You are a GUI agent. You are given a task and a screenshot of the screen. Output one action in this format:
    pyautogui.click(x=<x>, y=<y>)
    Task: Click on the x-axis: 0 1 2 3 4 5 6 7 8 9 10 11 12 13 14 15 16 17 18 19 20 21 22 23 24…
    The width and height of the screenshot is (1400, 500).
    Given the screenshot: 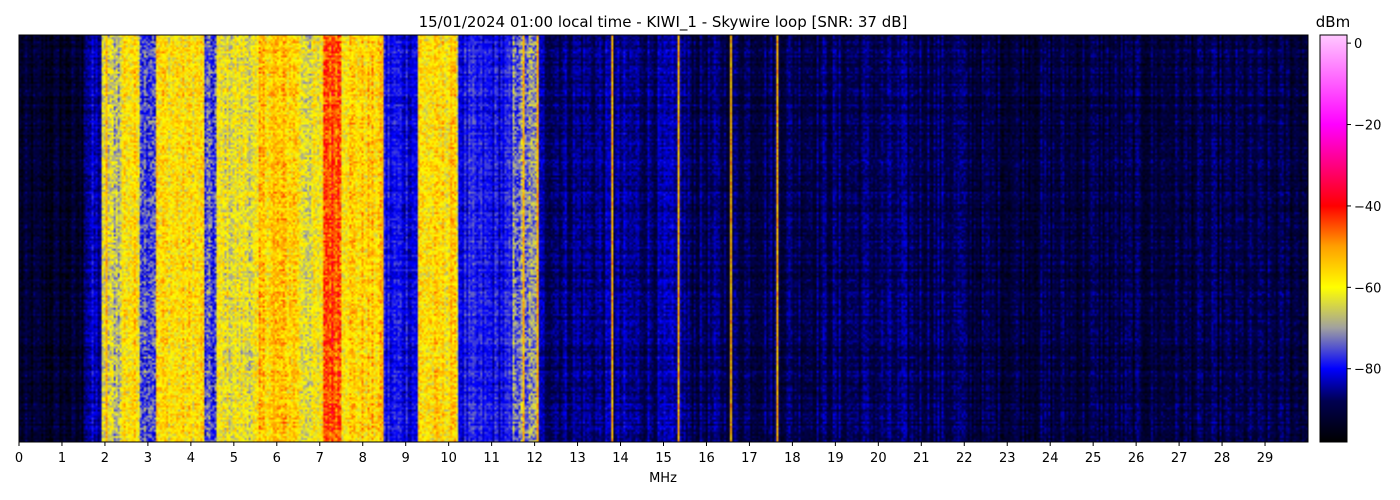 What is the action you would take?
    pyautogui.click(x=644, y=454)
    